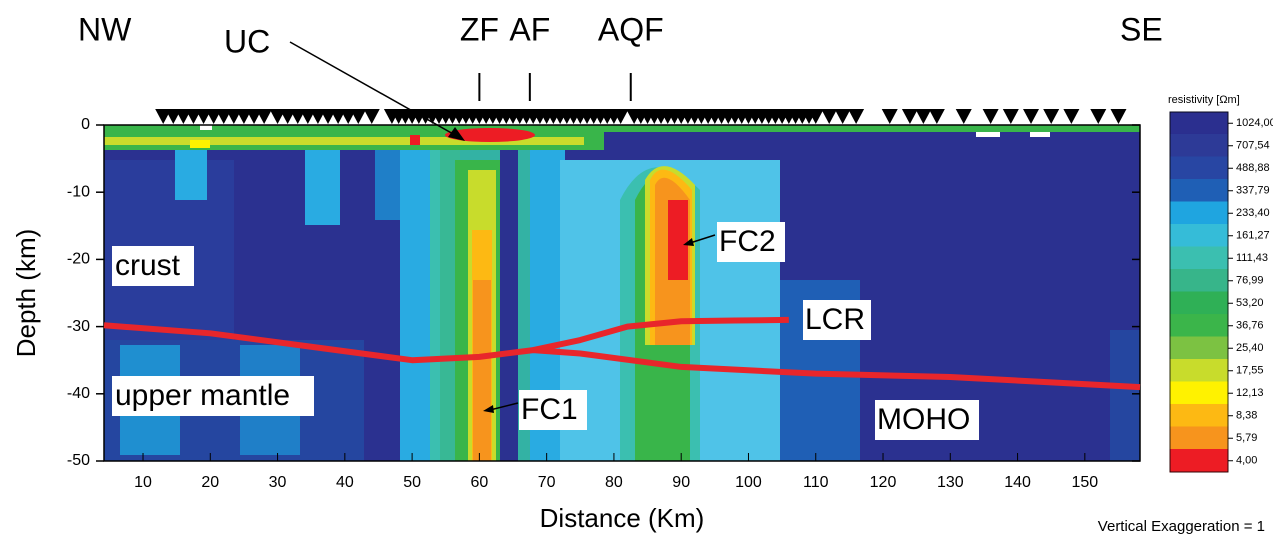 The width and height of the screenshot is (1273, 537). Describe the element at coordinates (547, 482) in the screenshot. I see `x-tick-label: 70` at that location.